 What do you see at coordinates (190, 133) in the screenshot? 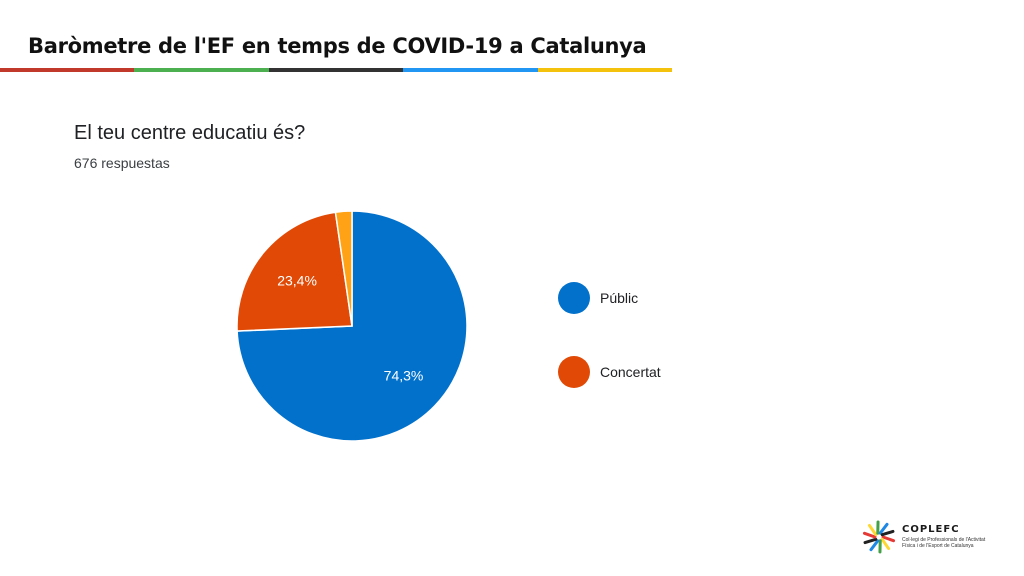
I see `survey-question: El teu centre educatiu és?` at bounding box center [190, 133].